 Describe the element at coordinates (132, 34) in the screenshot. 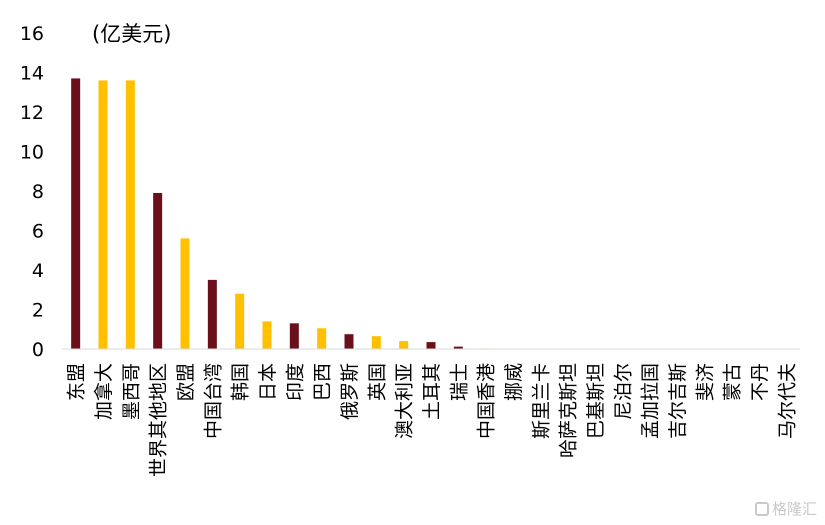

I see `unit-label: (亿美元)` at that location.